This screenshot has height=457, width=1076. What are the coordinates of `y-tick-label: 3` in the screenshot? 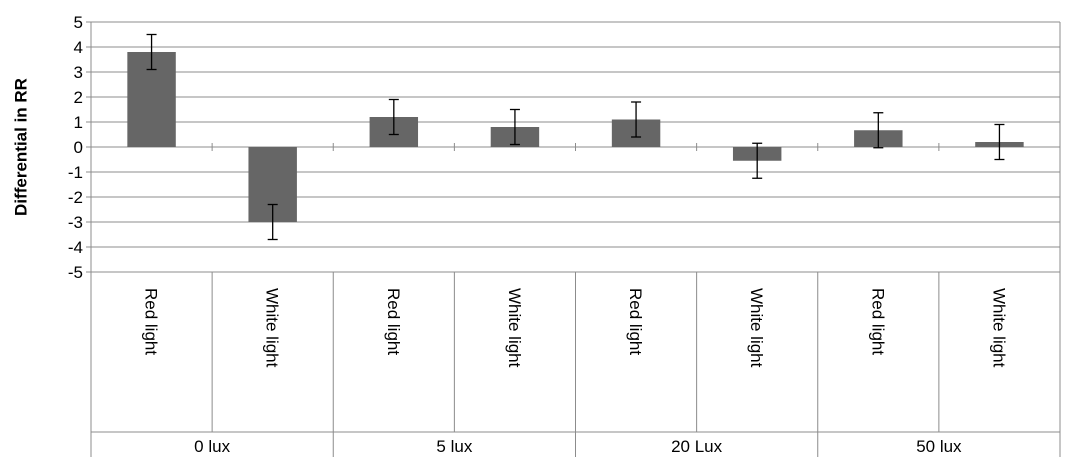 It's located at (78, 72).